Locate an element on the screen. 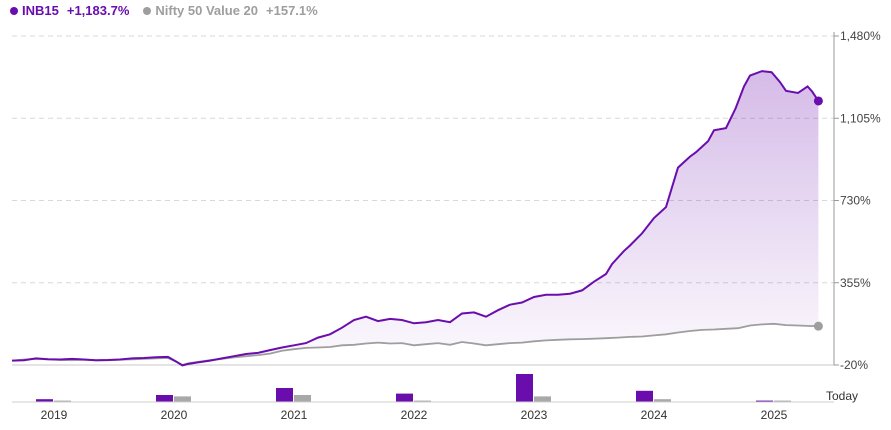 This screenshot has width=891, height=430. legend-value-inb15: +1,183.7% is located at coordinates (98, 10).